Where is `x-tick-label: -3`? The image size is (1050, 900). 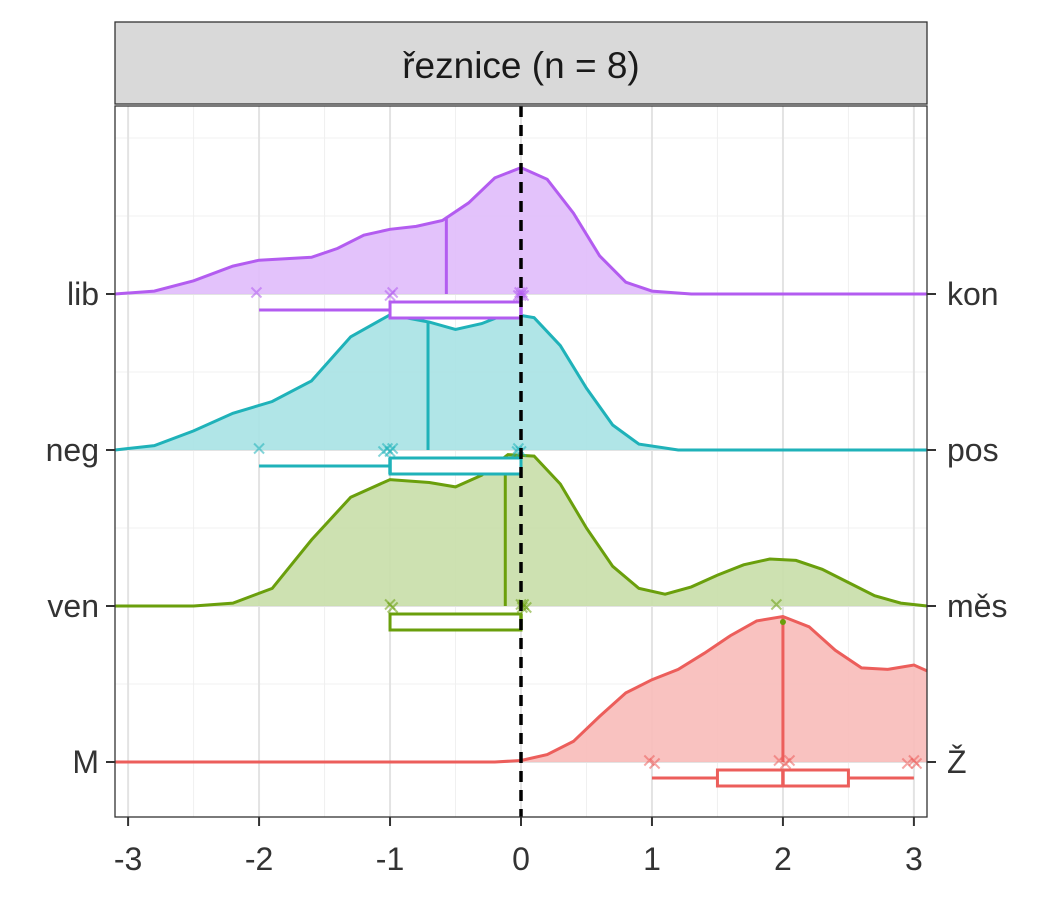 x-tick-label: -3 is located at coordinates (128, 859).